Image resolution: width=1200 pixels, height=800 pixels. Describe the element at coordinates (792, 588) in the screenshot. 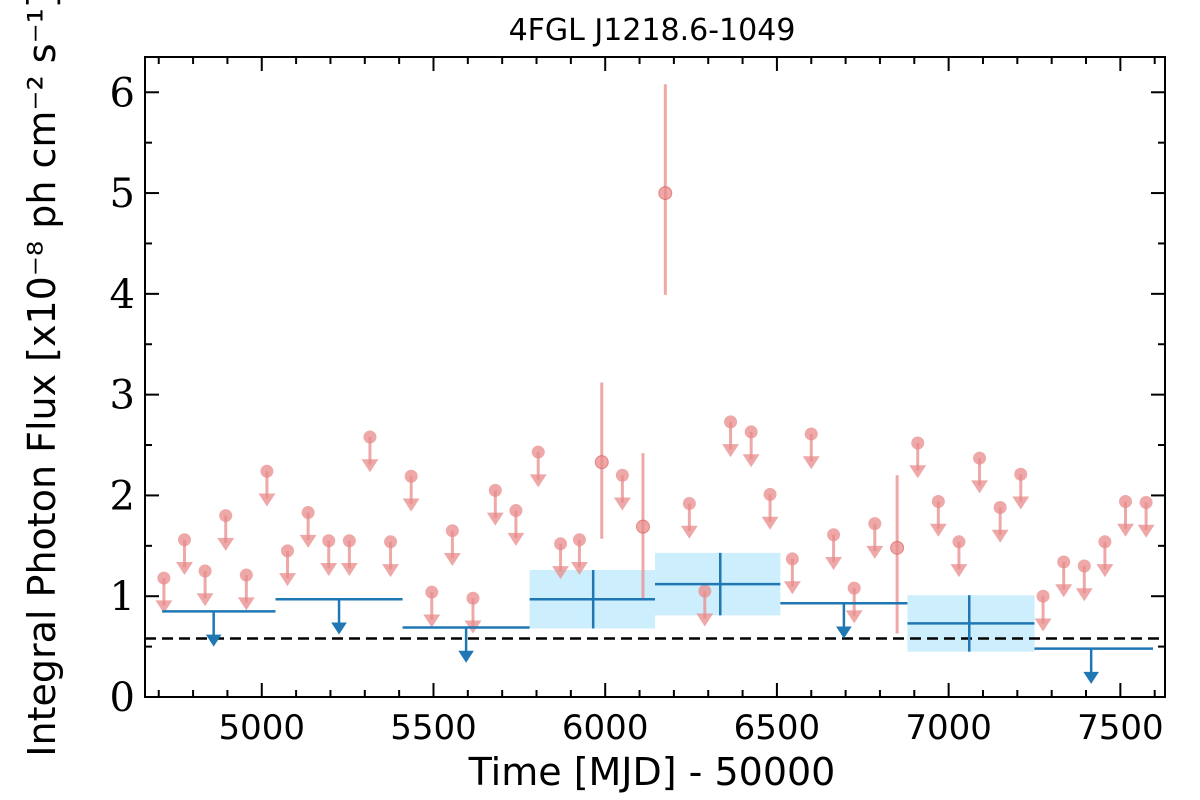

I see `short-ul-27-head` at that location.